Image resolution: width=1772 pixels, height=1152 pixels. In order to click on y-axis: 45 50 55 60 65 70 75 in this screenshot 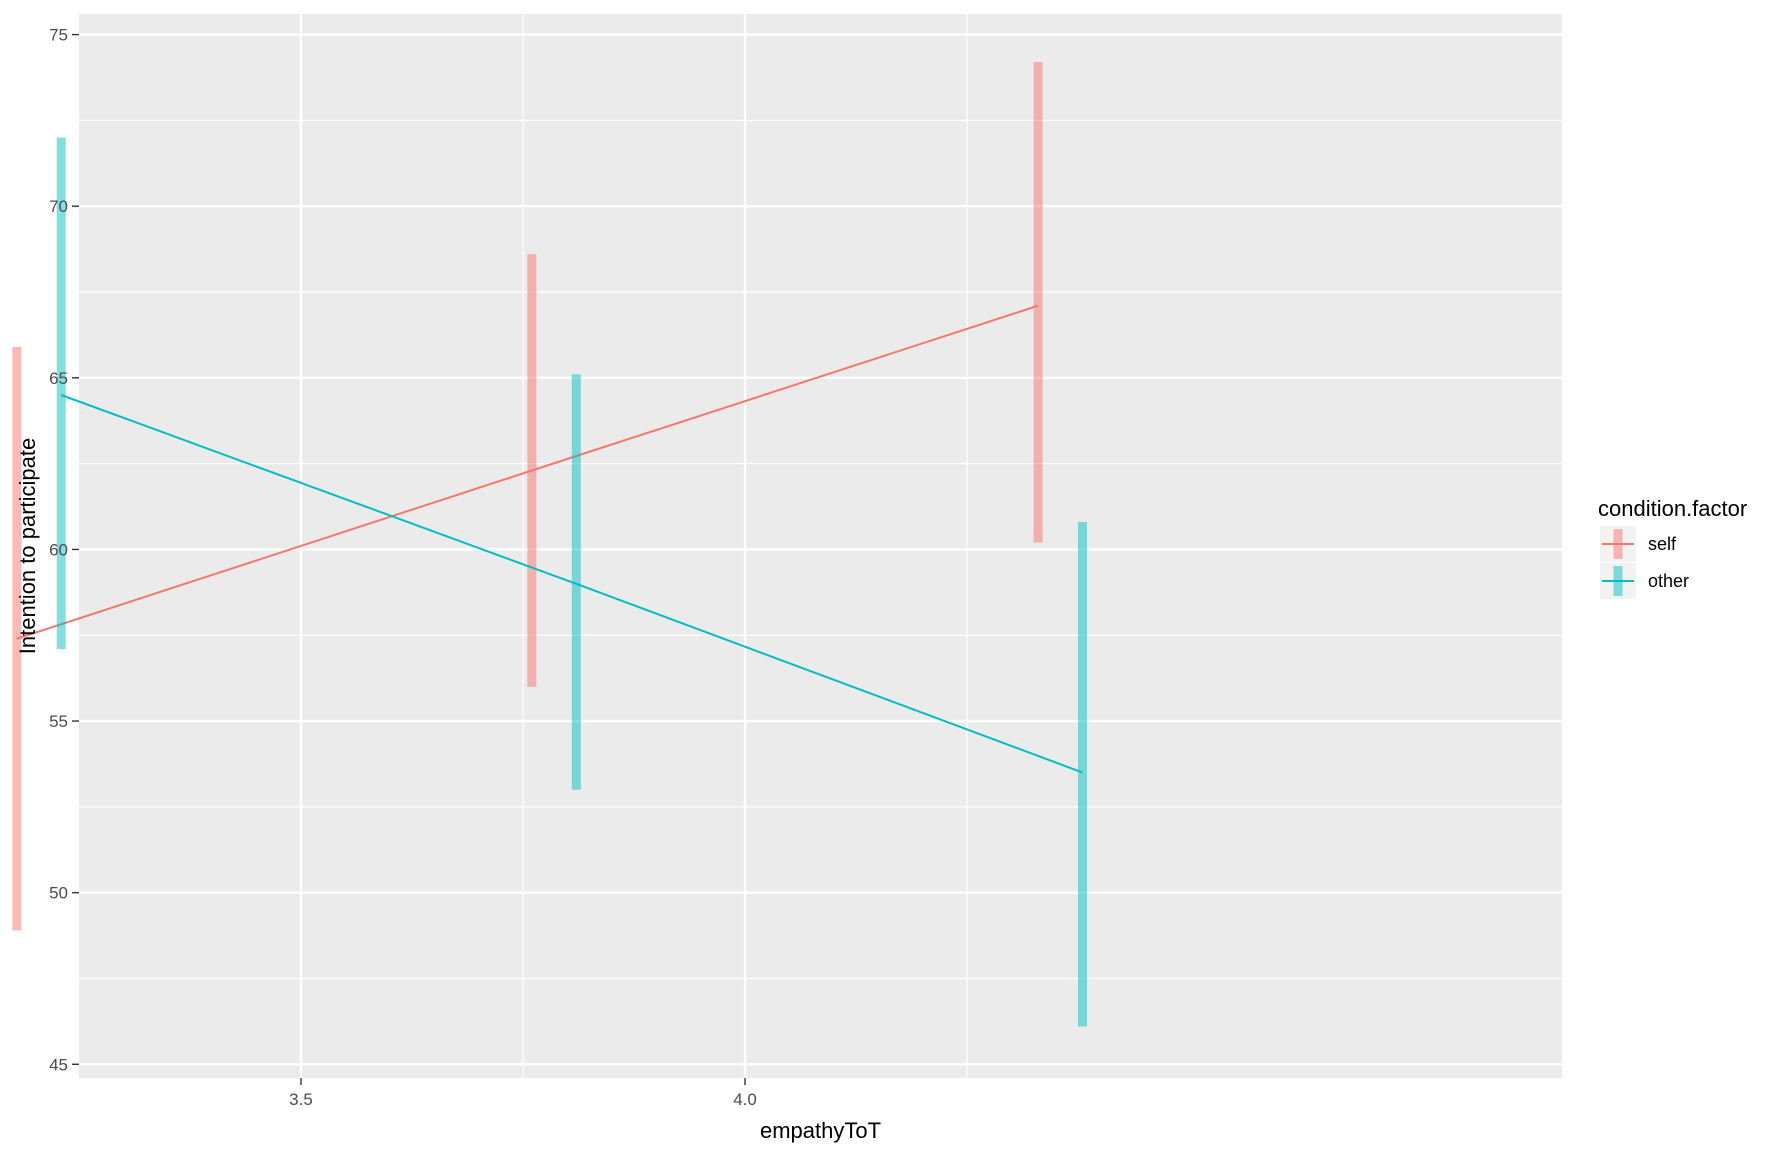, I will do `click(64, 550)`.